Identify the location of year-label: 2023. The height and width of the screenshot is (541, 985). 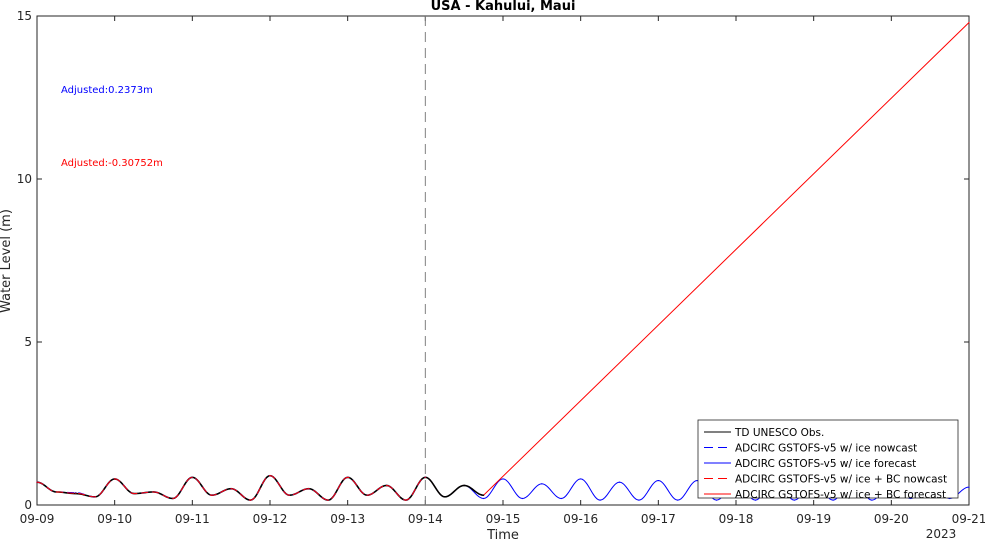
(941, 534).